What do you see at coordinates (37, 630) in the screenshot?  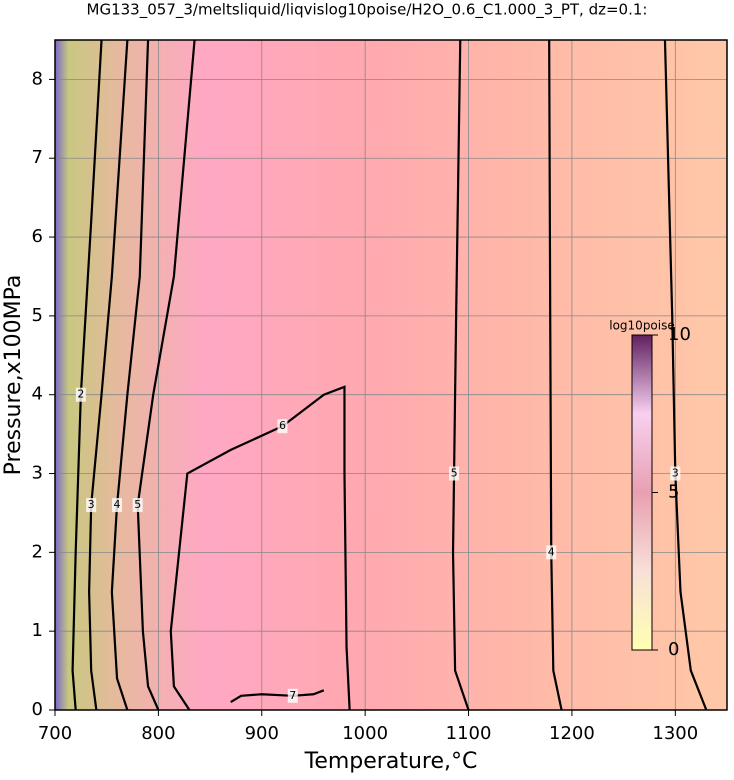 I see `y-tick-label: 1` at bounding box center [37, 630].